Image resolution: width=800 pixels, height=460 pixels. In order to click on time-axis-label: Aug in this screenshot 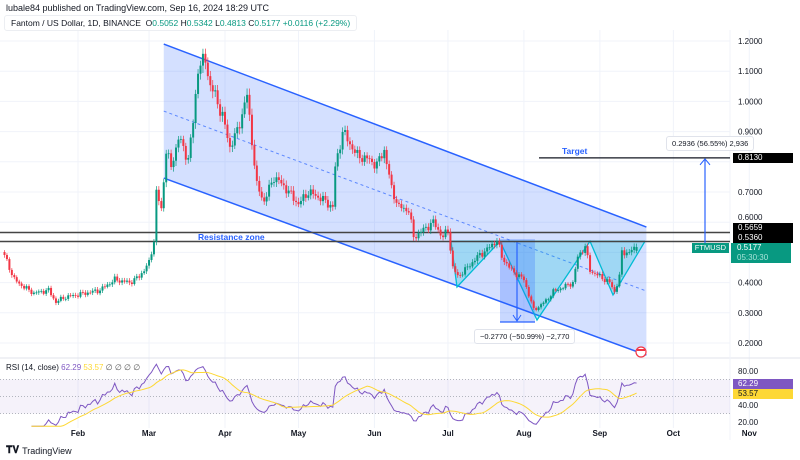, I will do `click(524, 433)`.